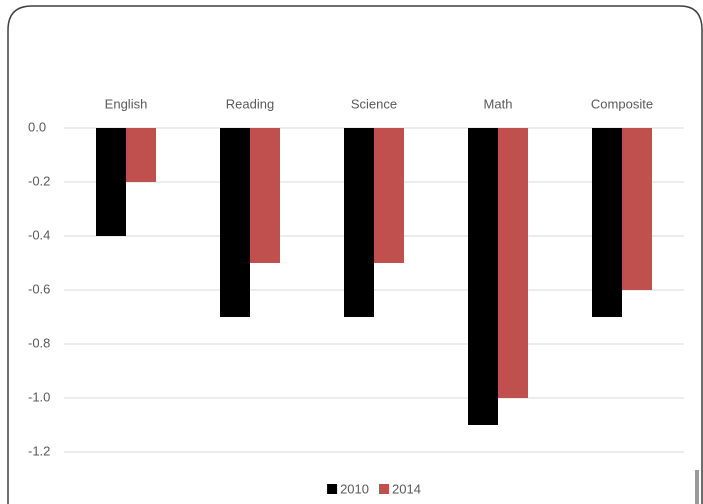  Describe the element at coordinates (498, 103) in the screenshot. I see `x-tick-label: Math` at that location.